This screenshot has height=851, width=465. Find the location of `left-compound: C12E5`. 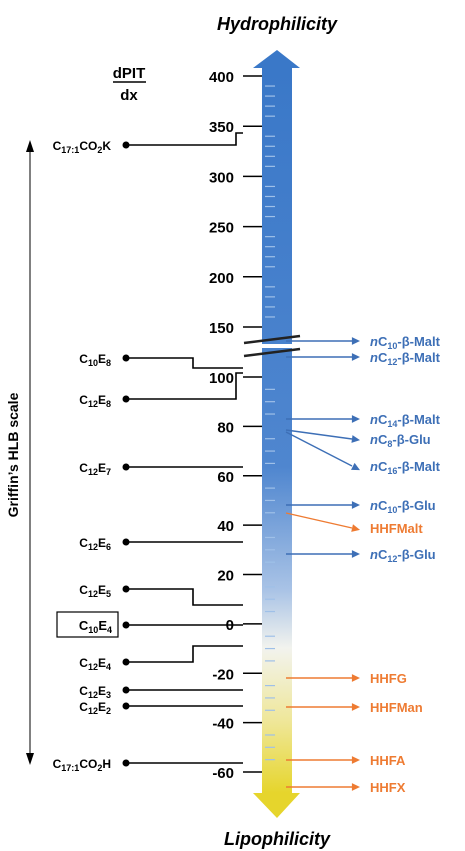

left-compound: C12E5 is located at coordinates (161, 594).